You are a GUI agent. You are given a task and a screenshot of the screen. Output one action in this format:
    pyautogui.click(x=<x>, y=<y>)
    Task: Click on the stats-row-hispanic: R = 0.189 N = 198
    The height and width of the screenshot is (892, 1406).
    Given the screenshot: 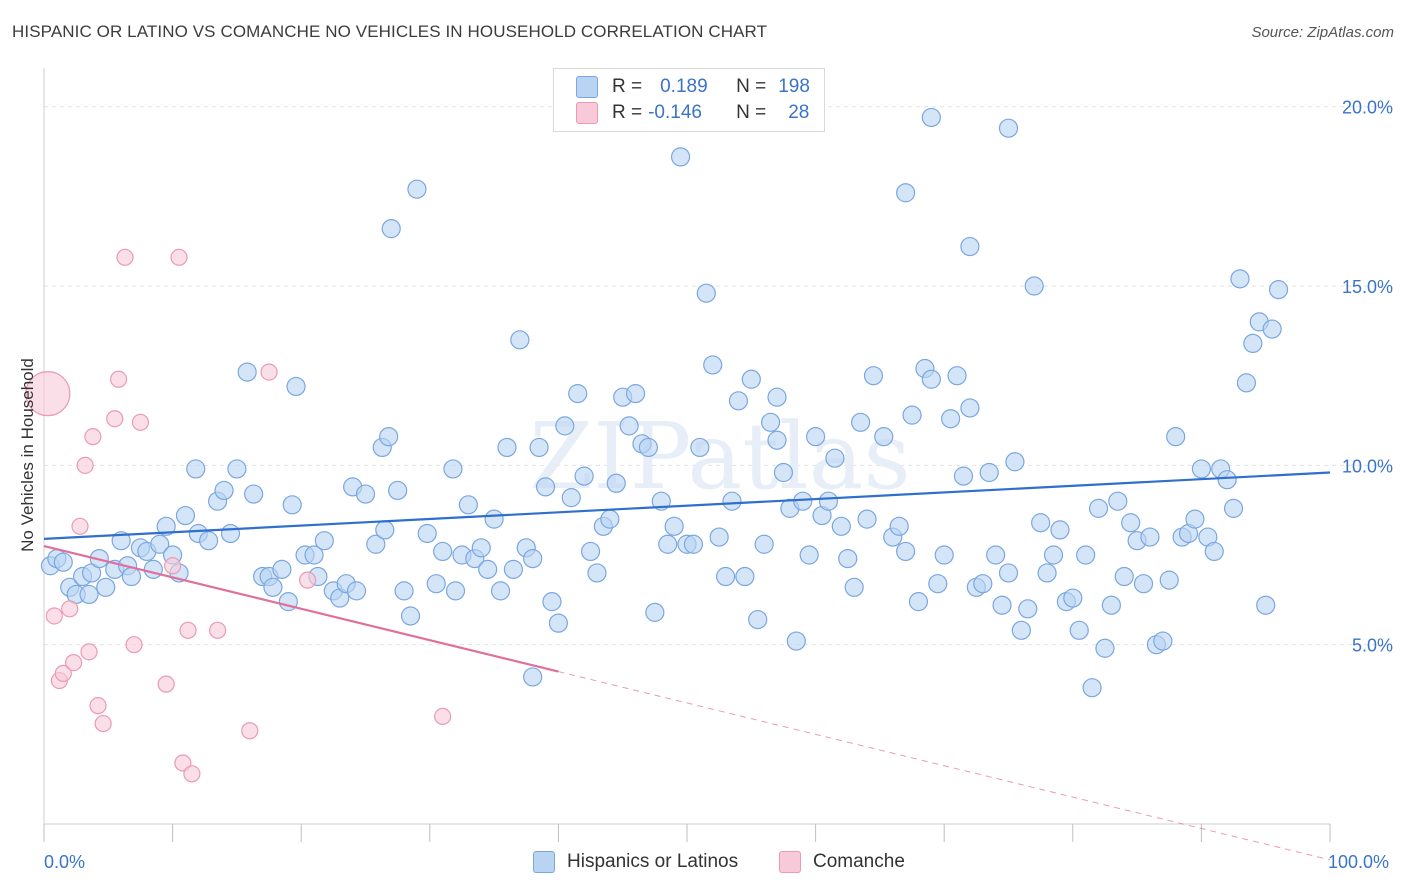 What is the action you would take?
    pyautogui.click(x=693, y=87)
    